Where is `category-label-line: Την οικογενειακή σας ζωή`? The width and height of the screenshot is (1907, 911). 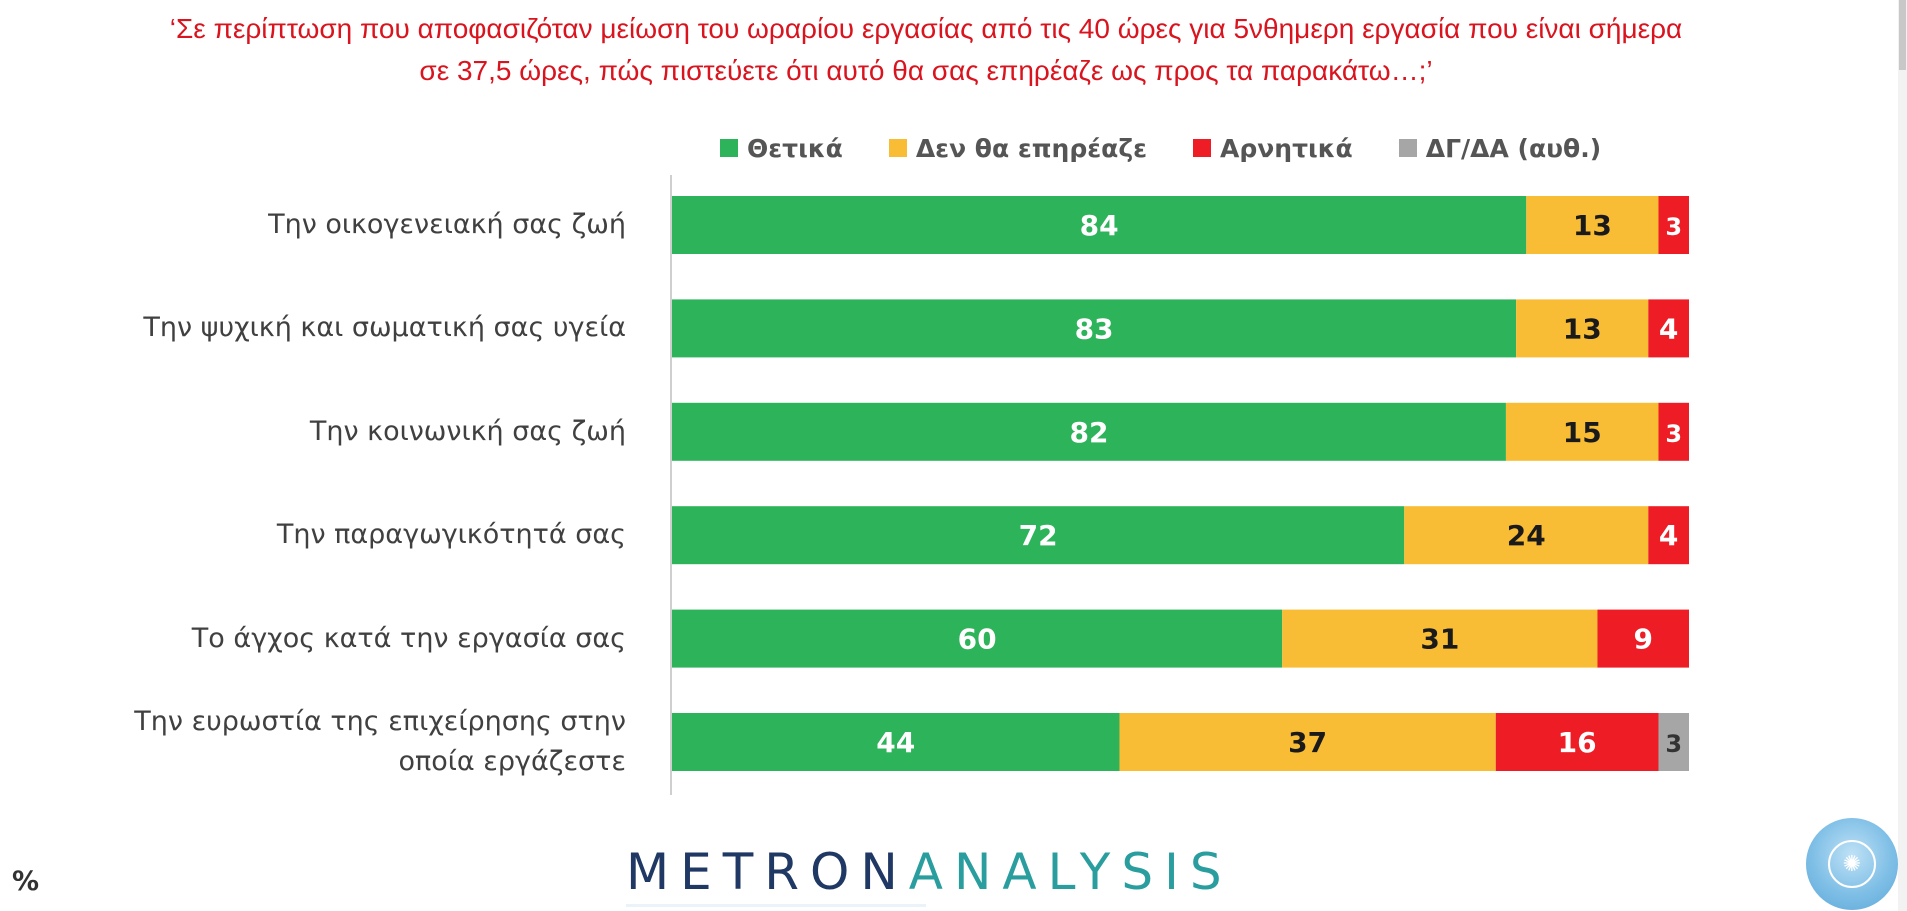
category-label-line: Την οικογενειακή σας ζωή is located at coordinates (447, 224).